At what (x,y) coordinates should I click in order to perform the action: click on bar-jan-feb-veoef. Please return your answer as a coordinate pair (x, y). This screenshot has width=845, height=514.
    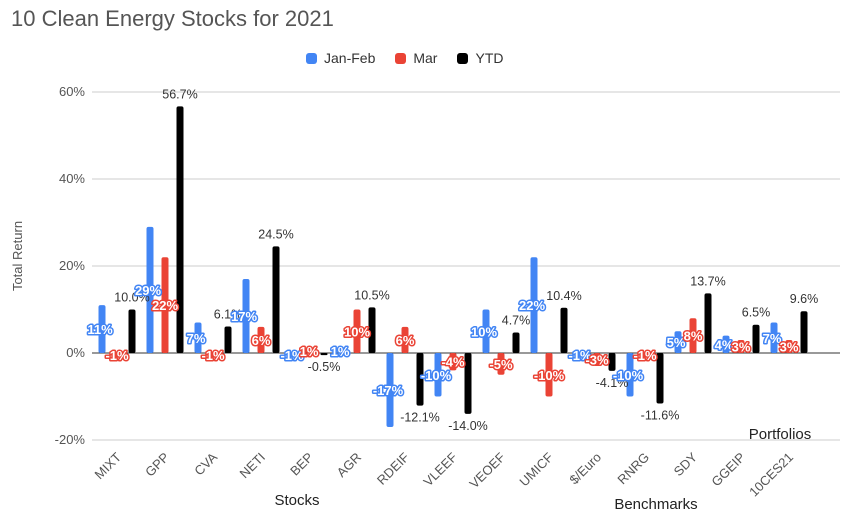
    Looking at the image, I should click on (486, 331).